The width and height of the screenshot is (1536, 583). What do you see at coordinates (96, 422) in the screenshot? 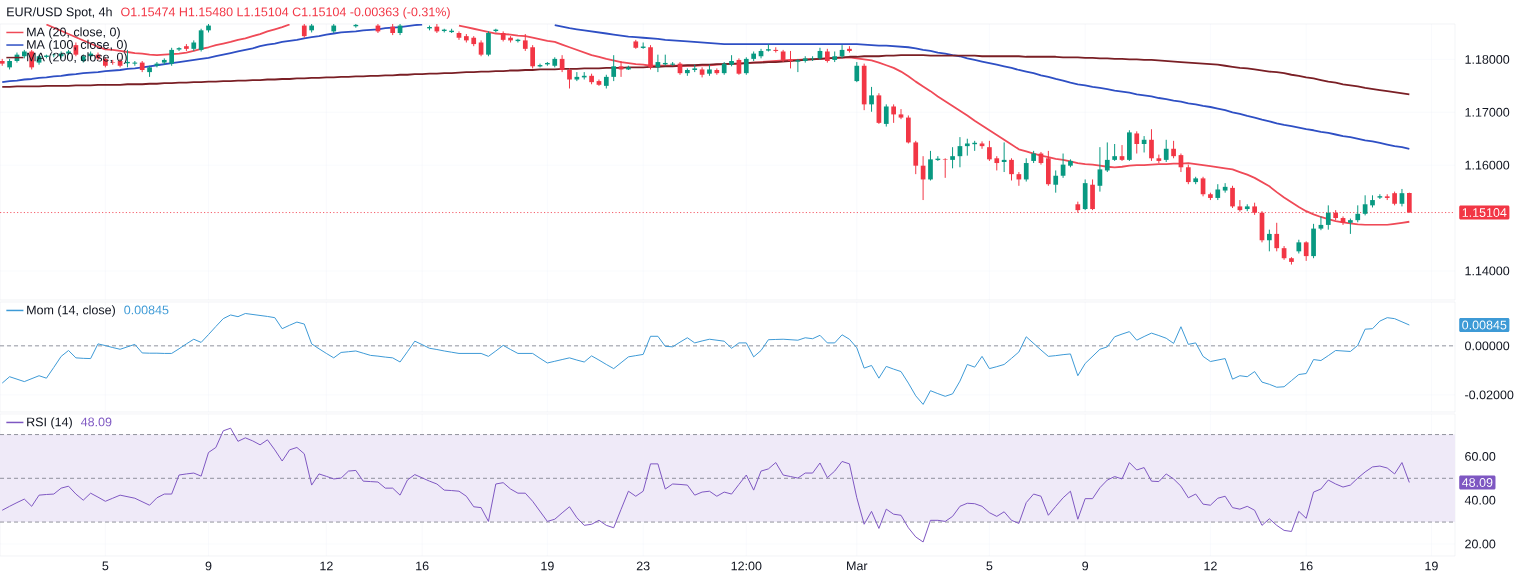
I see `annotation: 48.09` at bounding box center [96, 422].